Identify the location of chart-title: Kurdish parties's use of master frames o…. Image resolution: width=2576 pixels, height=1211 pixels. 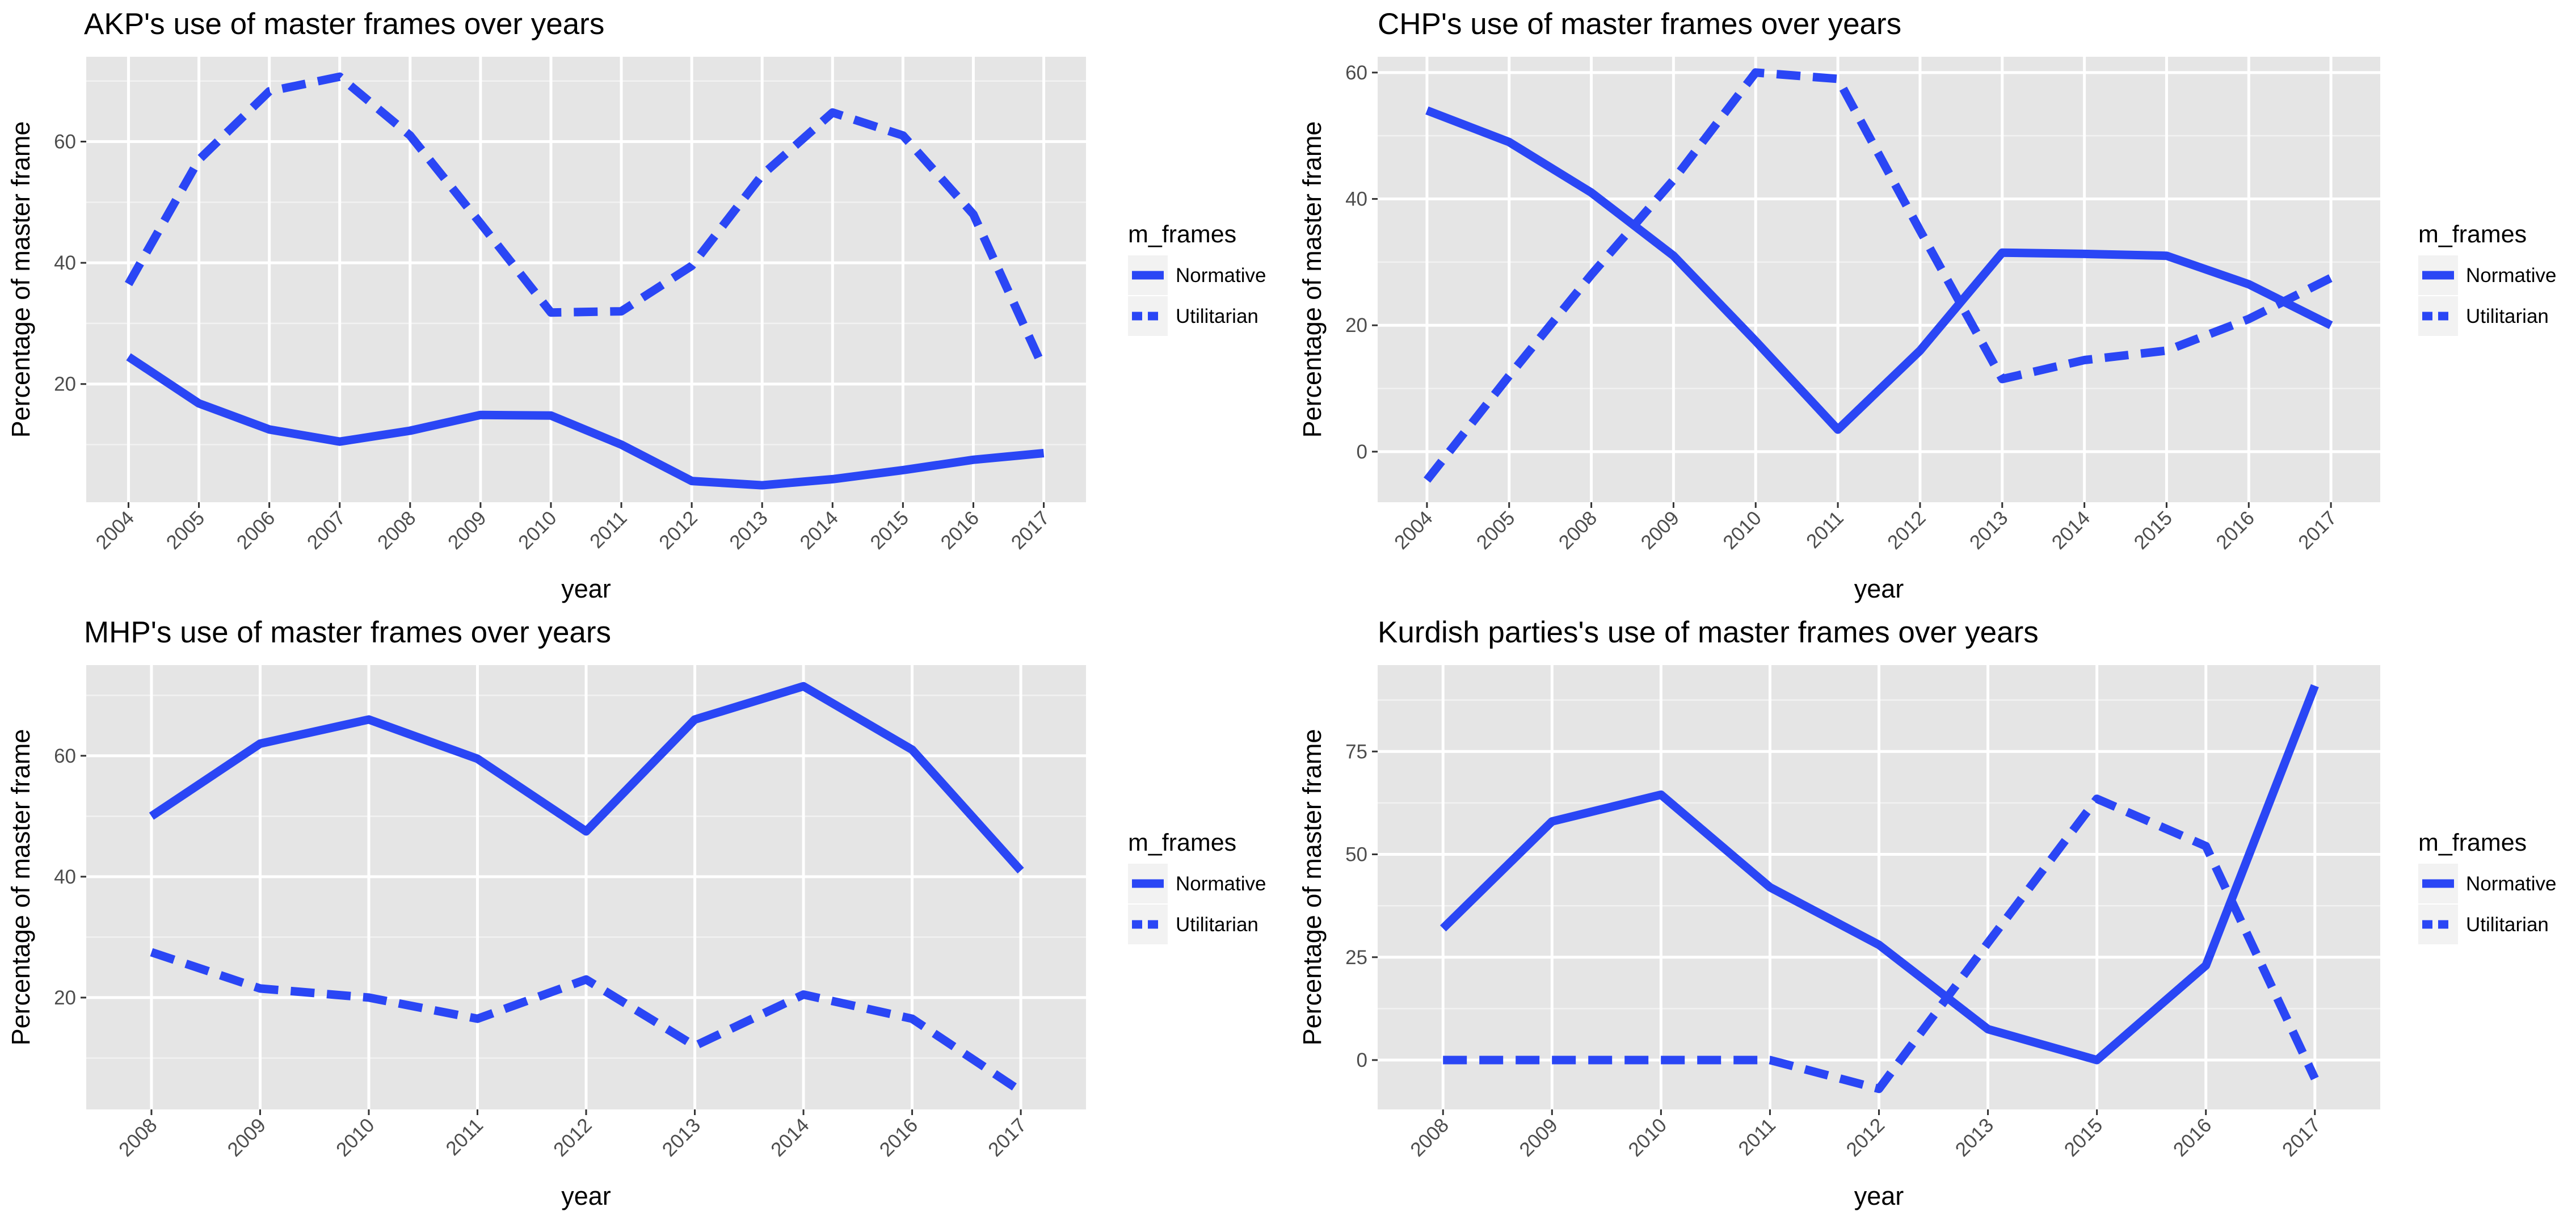
(1708, 632).